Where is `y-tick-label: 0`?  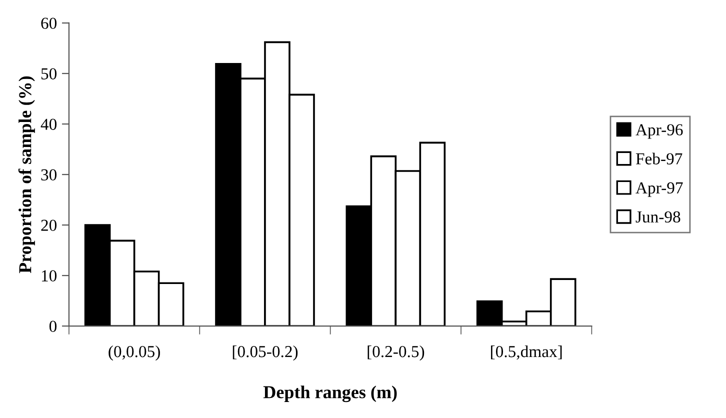 y-tick-label: 0 is located at coordinates (53, 326).